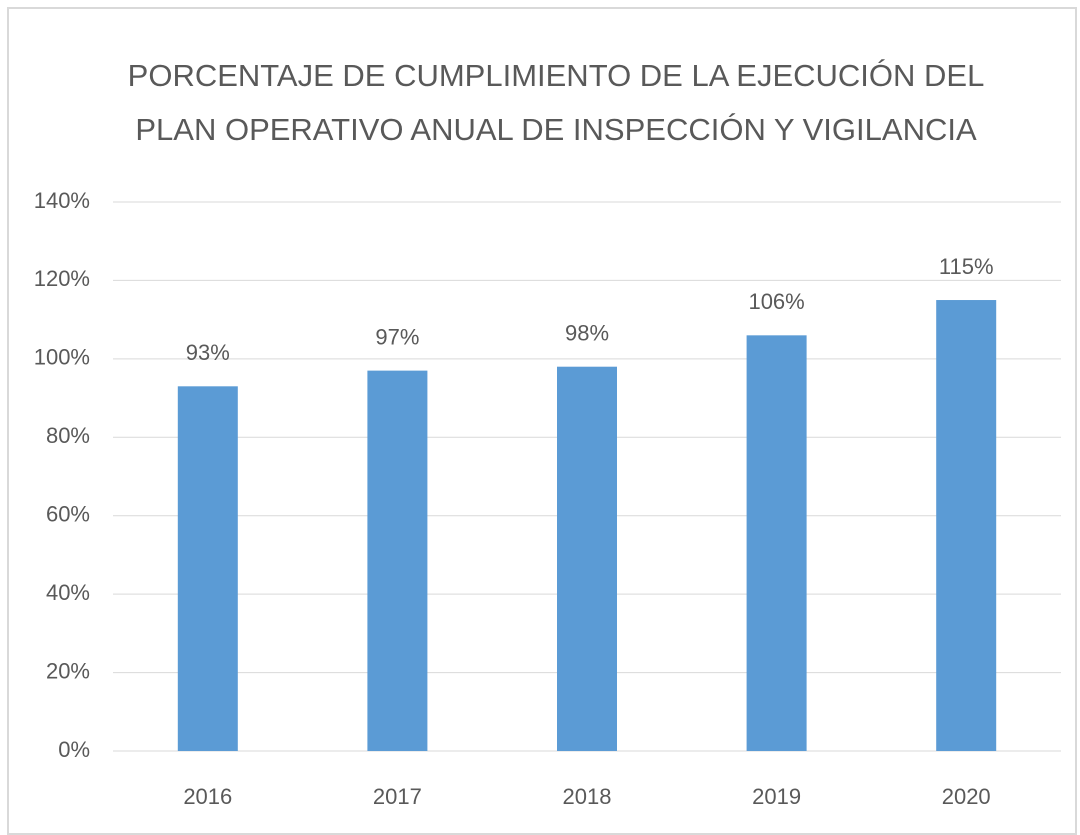 This screenshot has width=1080, height=835. I want to click on y-tick-label: 100%, so click(62, 357).